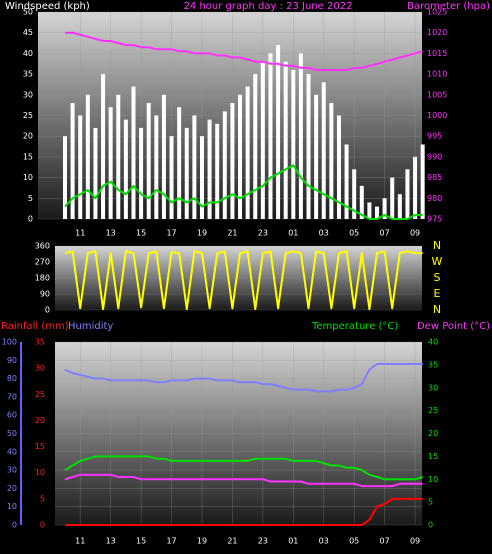 This screenshot has width=492, height=554. What do you see at coordinates (28, 115) in the screenshot?
I see `y-tick-label: 25` at bounding box center [28, 115].